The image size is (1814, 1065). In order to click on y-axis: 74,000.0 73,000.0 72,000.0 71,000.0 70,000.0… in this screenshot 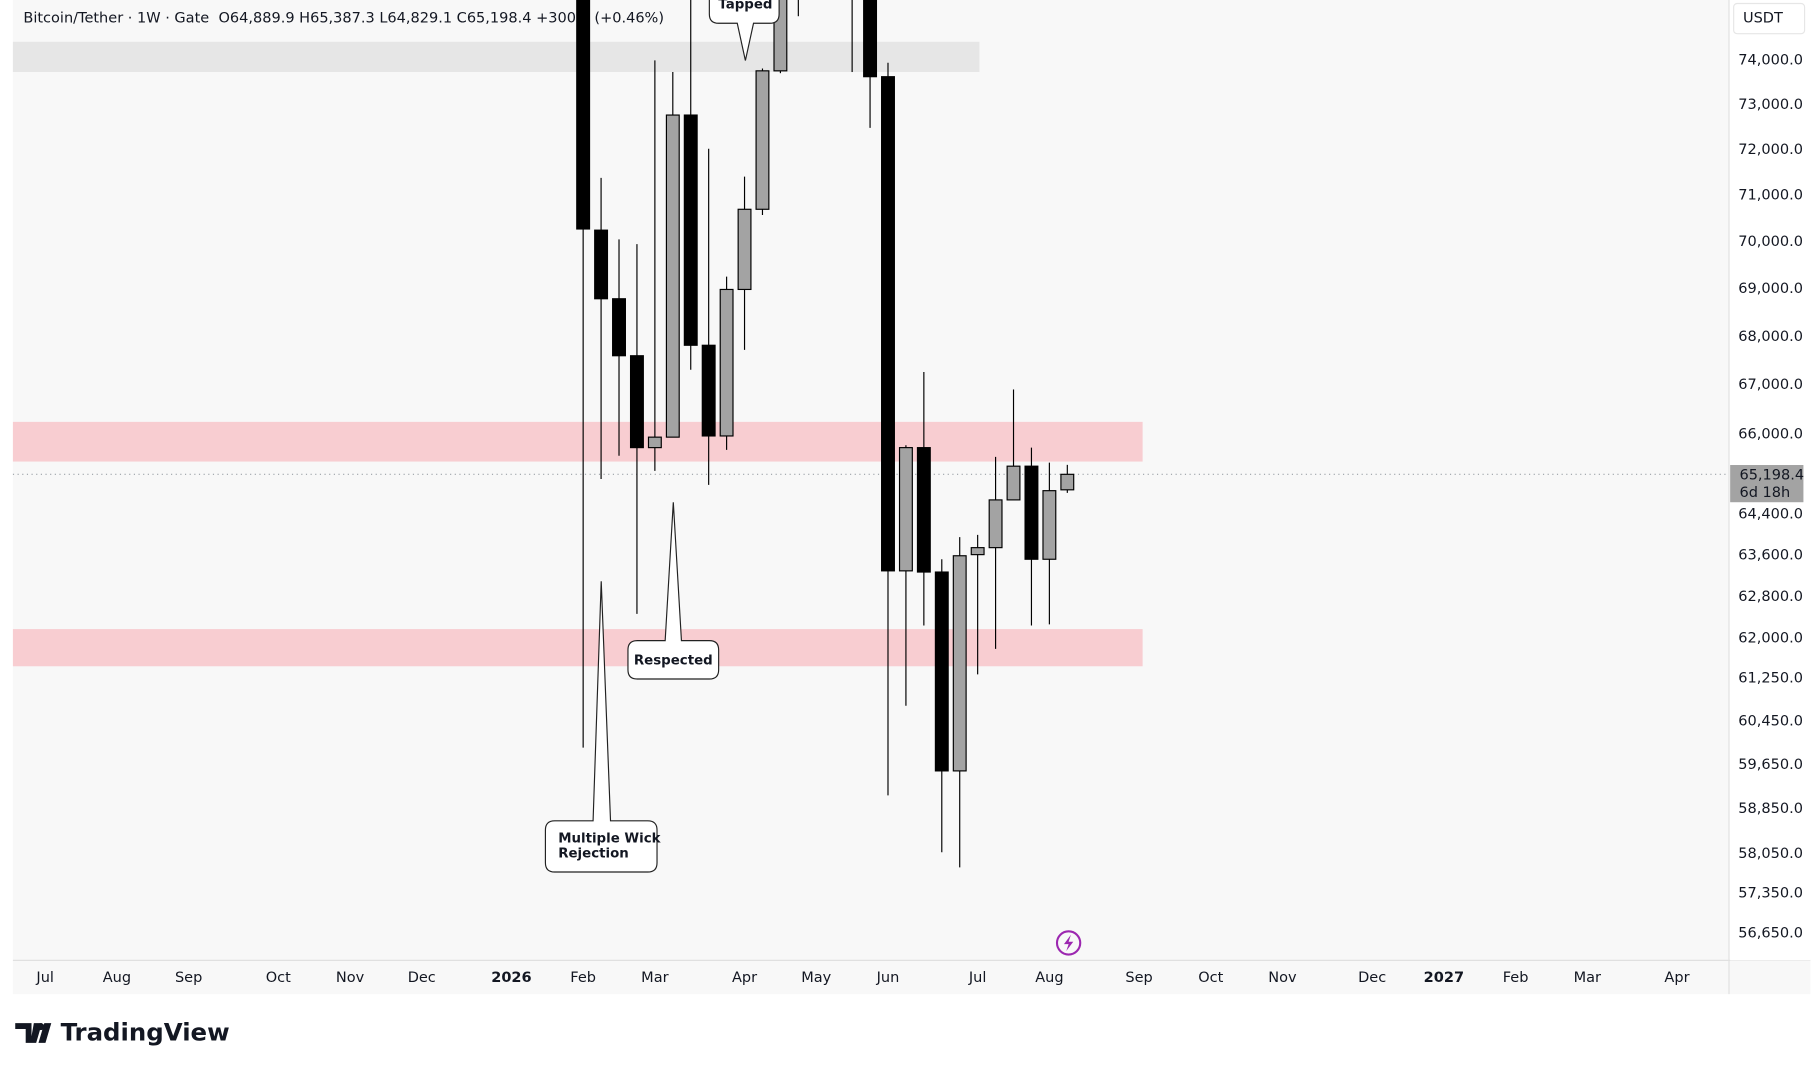, I will do `click(1767, 497)`.